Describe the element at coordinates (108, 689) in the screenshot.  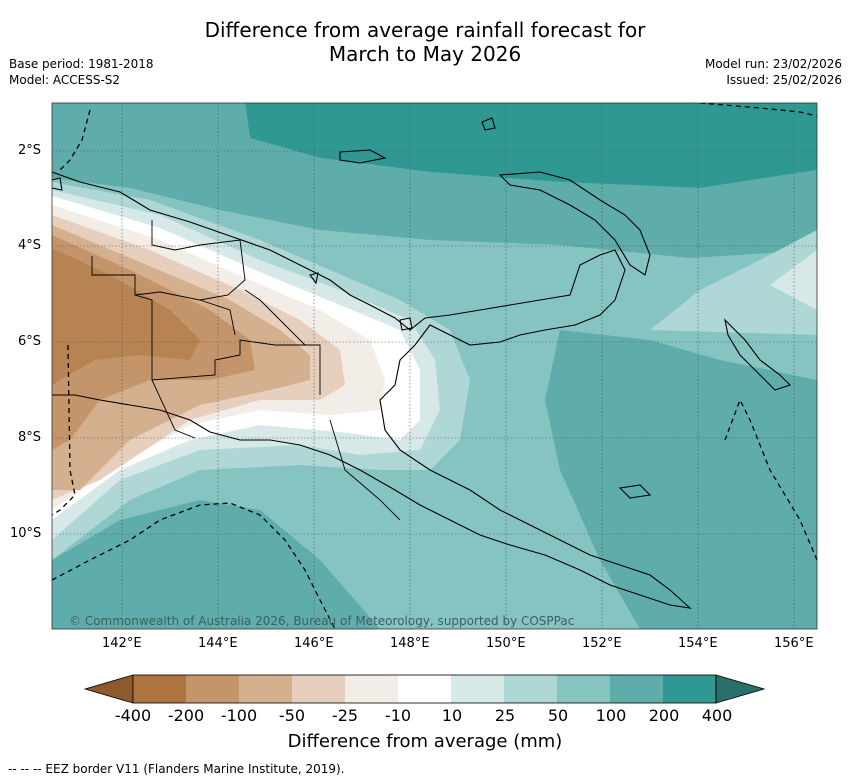
I see `colorbar-extend-low` at that location.